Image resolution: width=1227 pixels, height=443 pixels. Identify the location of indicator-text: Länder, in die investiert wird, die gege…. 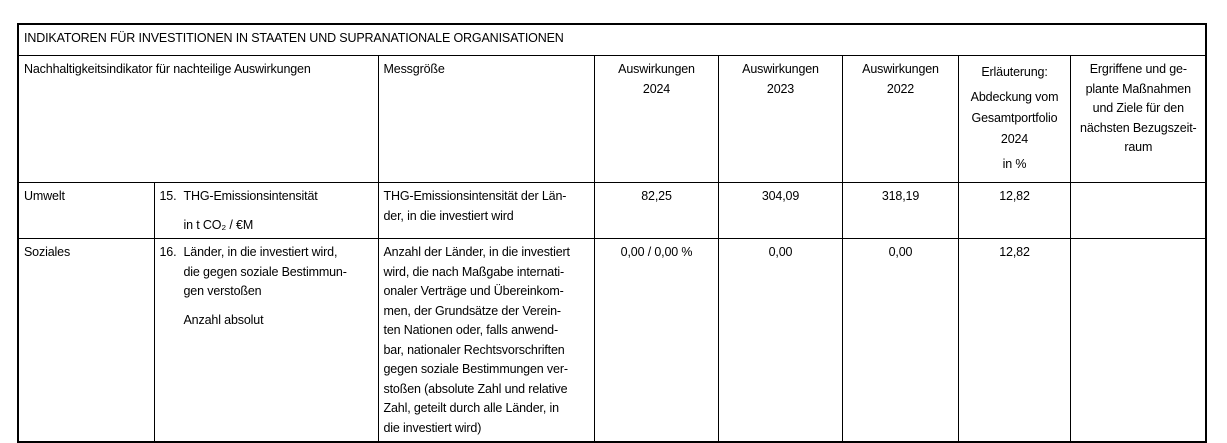
(265, 271).